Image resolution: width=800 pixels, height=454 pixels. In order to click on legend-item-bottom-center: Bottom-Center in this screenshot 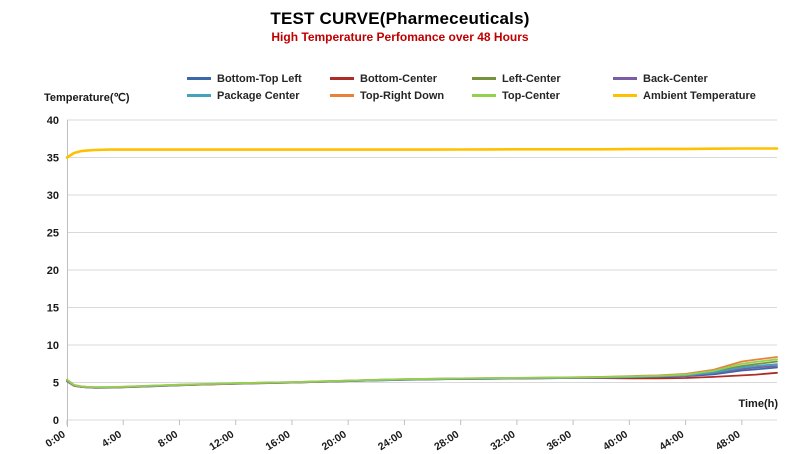, I will do `click(401, 79)`.